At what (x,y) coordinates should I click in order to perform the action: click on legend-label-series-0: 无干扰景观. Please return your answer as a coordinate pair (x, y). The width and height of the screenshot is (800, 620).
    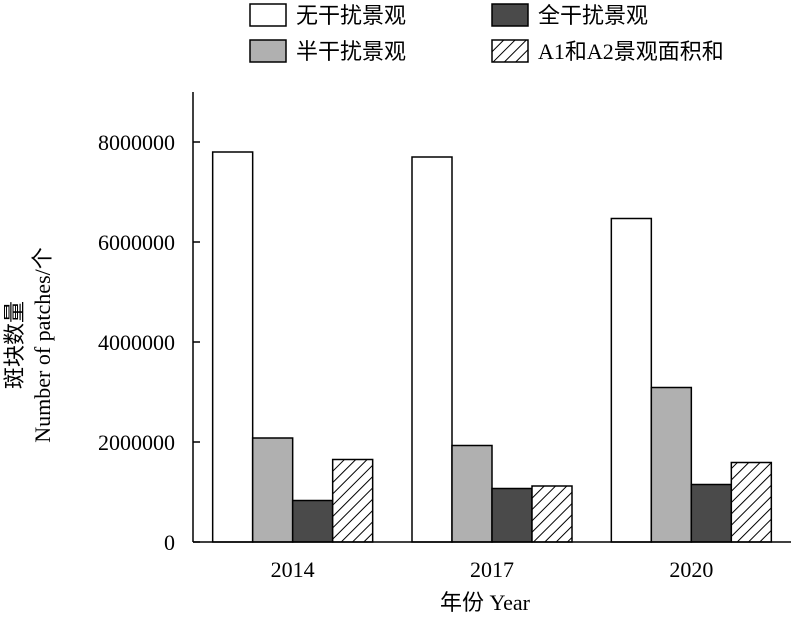
    Looking at the image, I should click on (351, 15).